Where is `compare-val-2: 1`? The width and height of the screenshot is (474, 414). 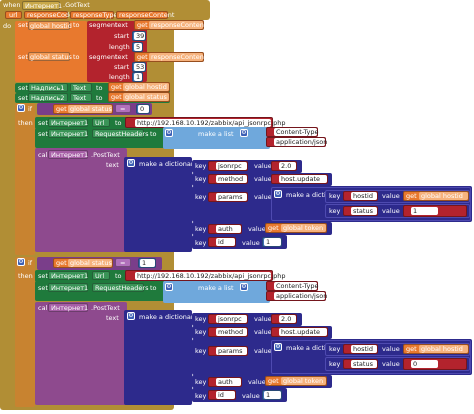 compare-val-2: 1 is located at coordinates (147, 263).